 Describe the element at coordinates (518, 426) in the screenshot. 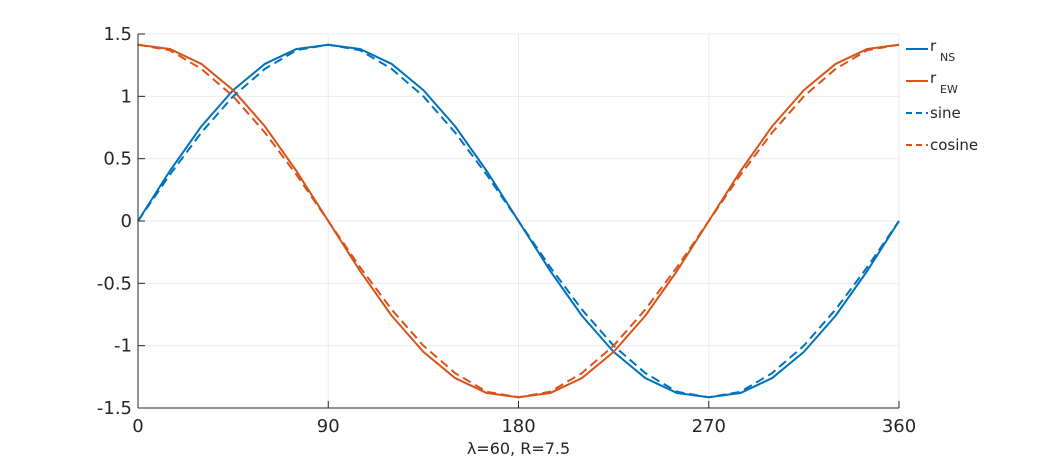

I see `x-tick-label: 180` at that location.